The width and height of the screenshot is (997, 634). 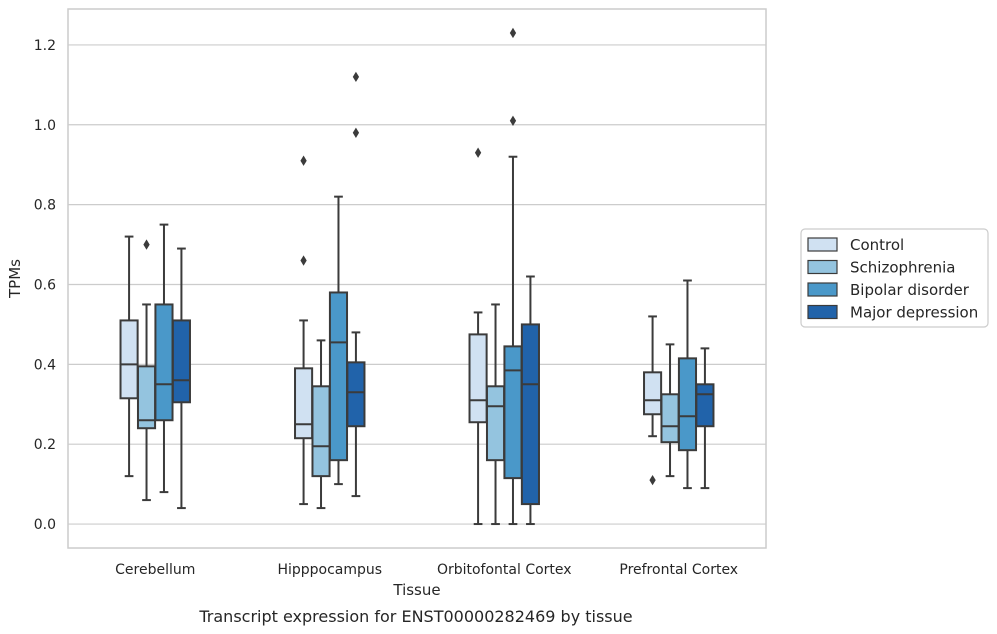 I want to click on y-tick-label: 1.2, so click(x=45, y=46).